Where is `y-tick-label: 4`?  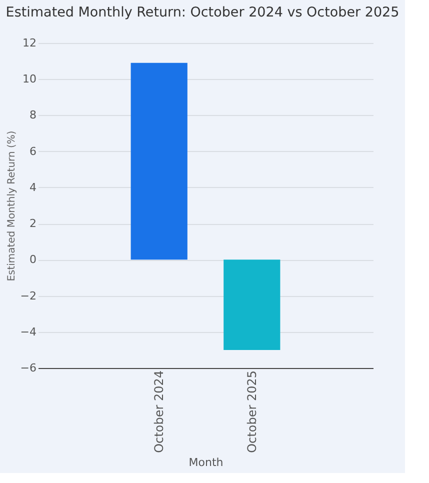
y-tick-label: 4 is located at coordinates (33, 187).